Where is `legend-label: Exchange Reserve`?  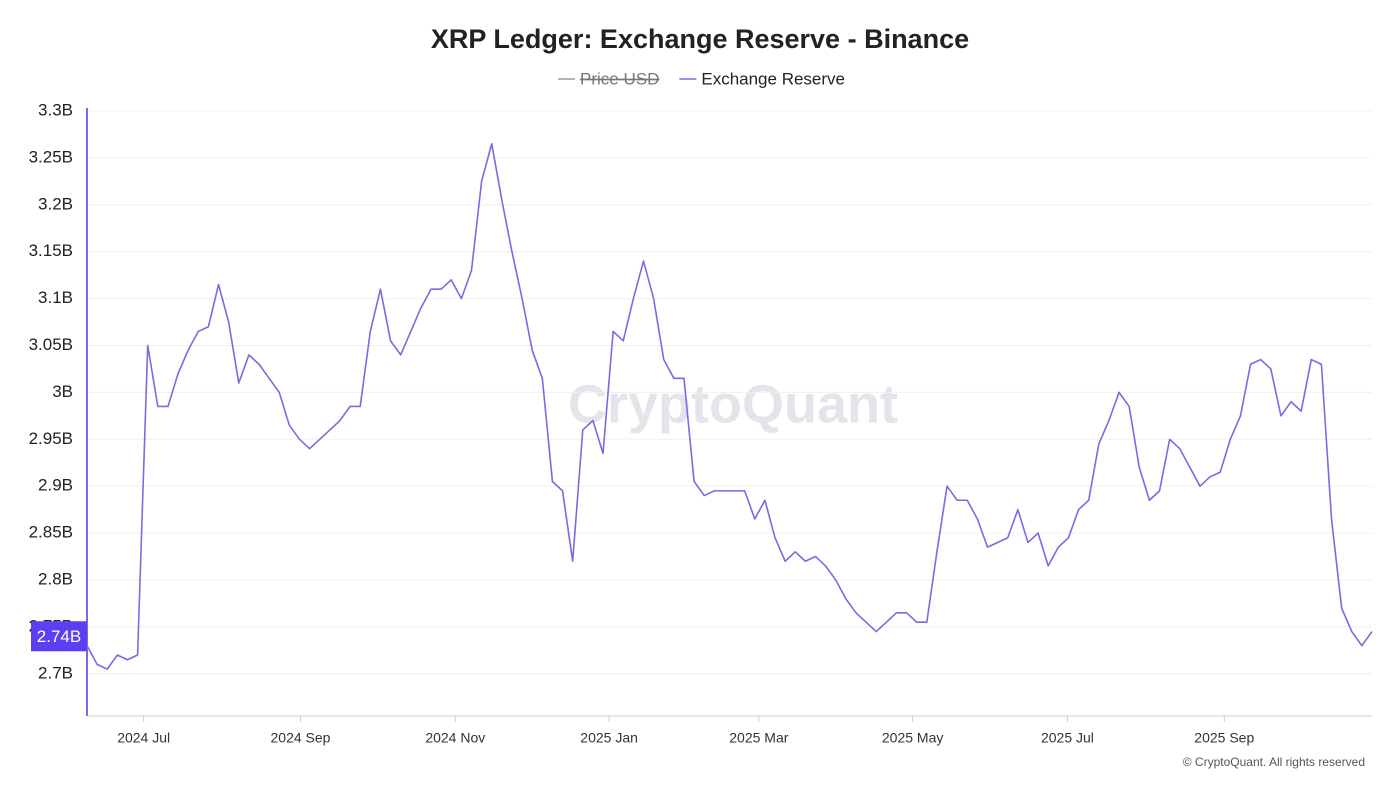 legend-label: Exchange Reserve is located at coordinates (773, 78).